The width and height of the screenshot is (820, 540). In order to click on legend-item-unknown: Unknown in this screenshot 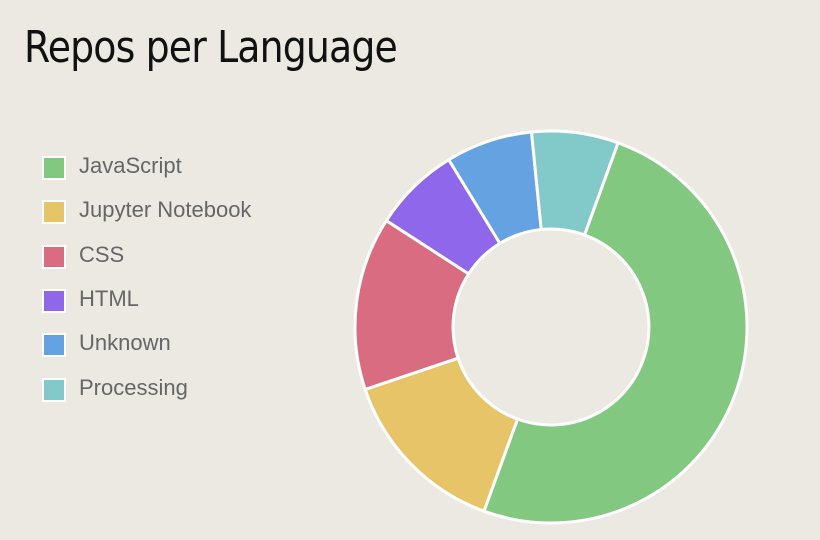, I will do `click(146, 345)`.